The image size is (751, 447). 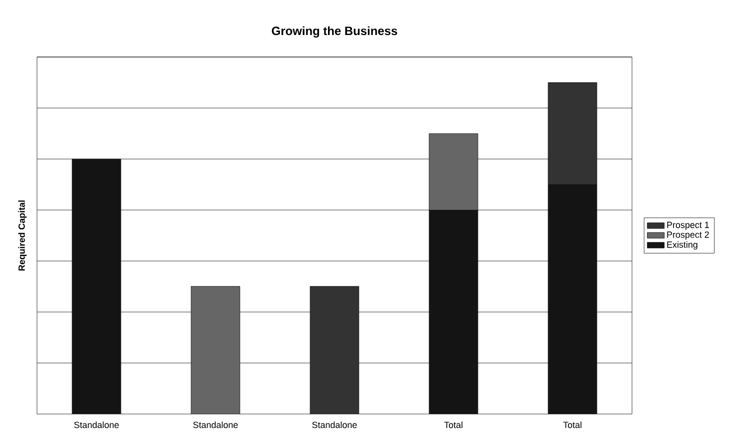 What do you see at coordinates (682, 245) in the screenshot?
I see `legend-label: Existing` at bounding box center [682, 245].